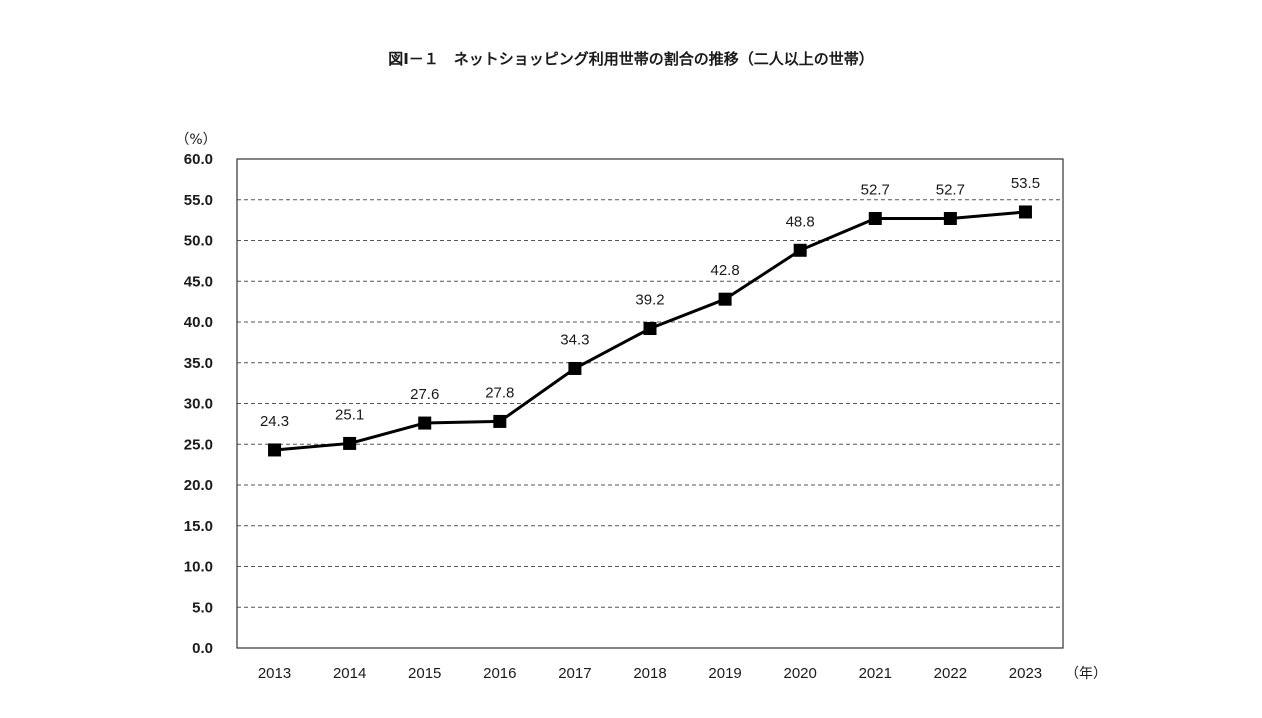 This screenshot has height=718, width=1262. I want to click on x-tick-label: 2013, so click(274, 673).